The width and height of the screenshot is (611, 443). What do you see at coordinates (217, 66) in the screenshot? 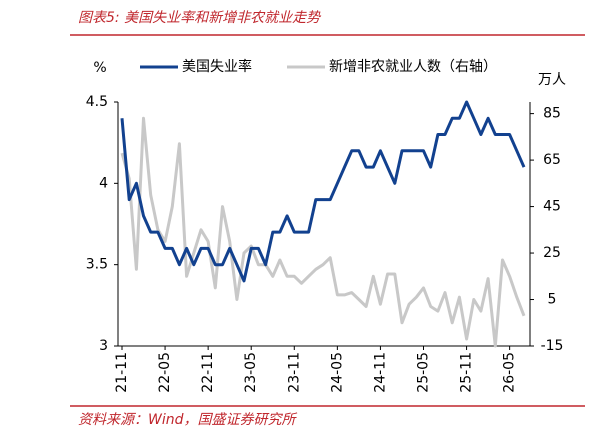
I see `legend-label: 美国失业率` at bounding box center [217, 66].